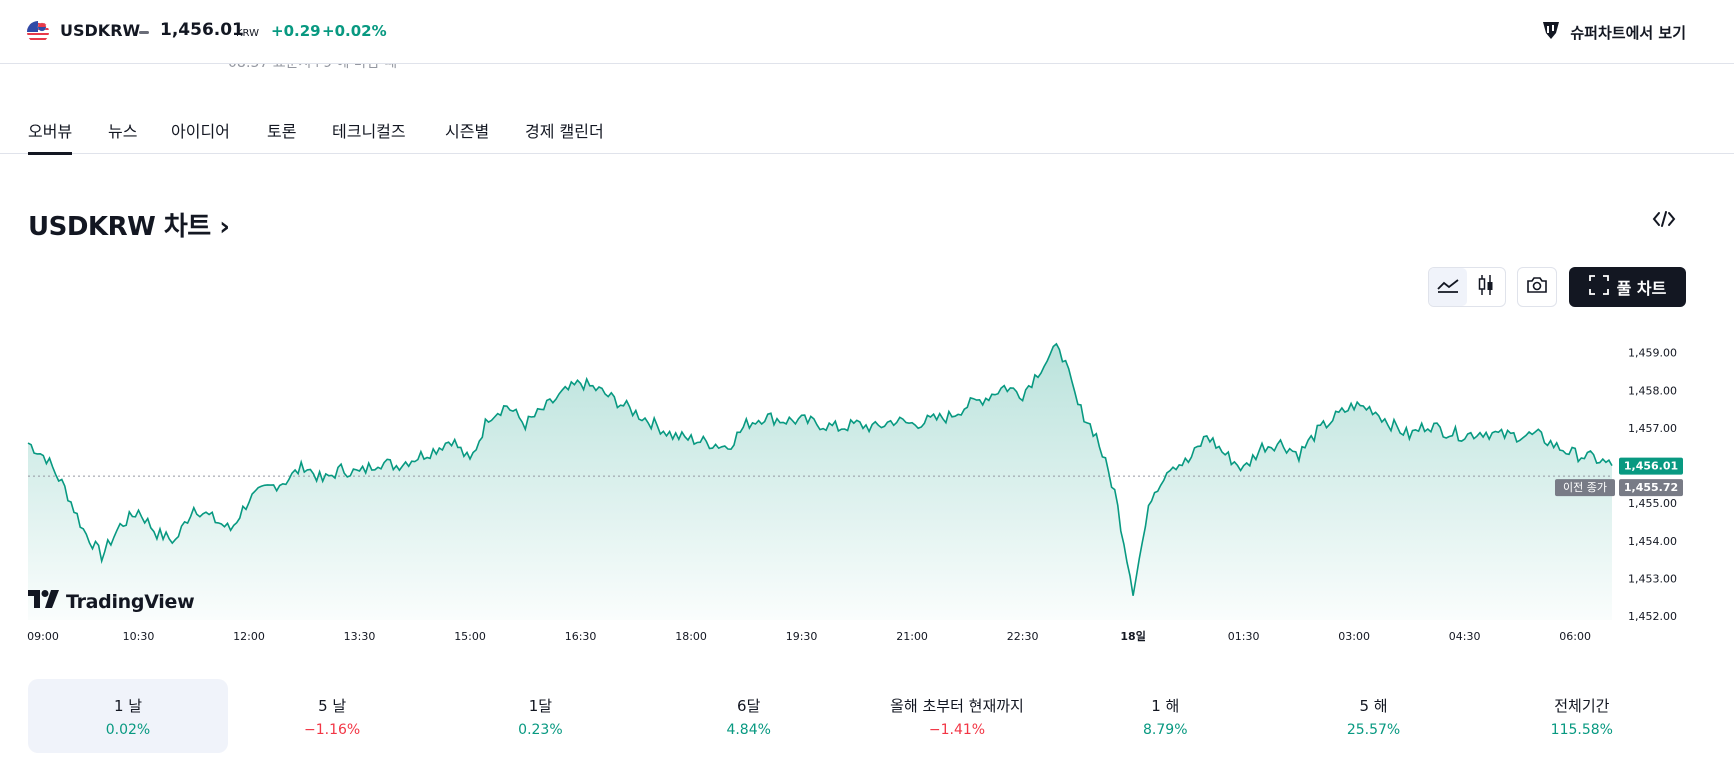  I want to click on last-price-tag, so click(1651, 466).